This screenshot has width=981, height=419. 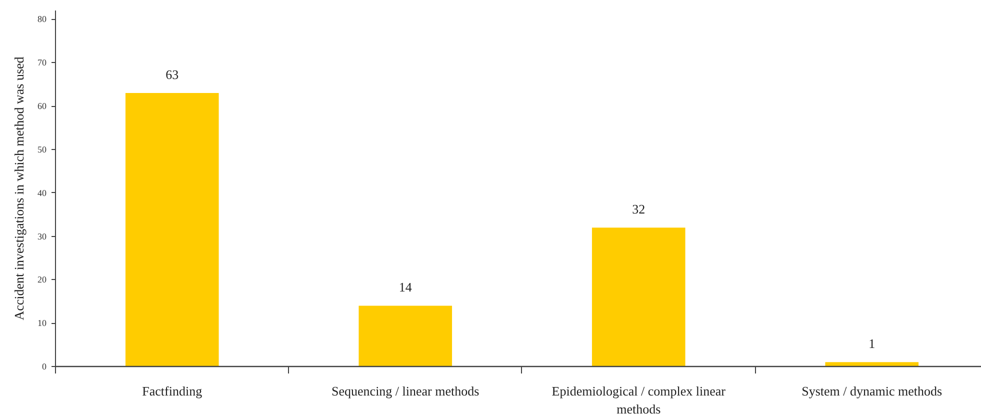 What do you see at coordinates (639, 209) in the screenshot?
I see `data-label: 32` at bounding box center [639, 209].